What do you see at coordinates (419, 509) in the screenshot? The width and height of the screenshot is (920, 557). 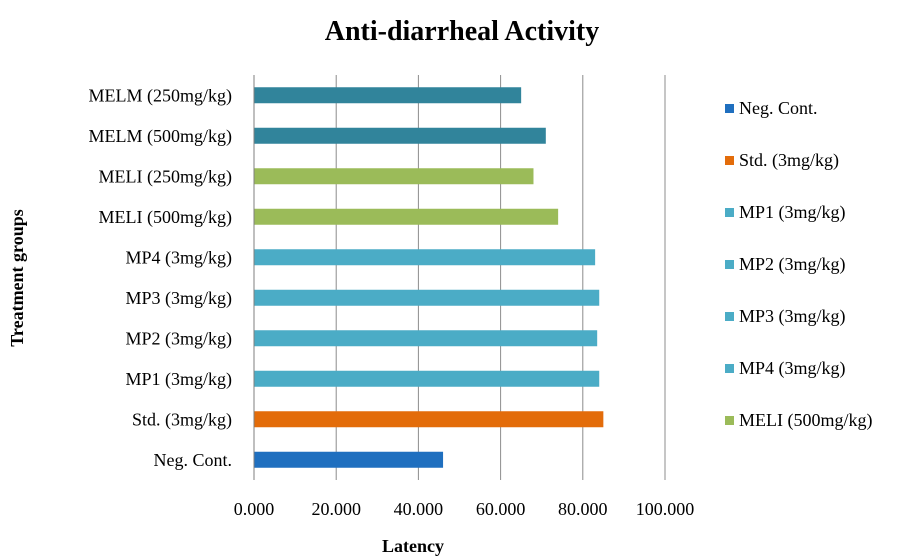 I see `x-tick-label: 40.000` at bounding box center [419, 509].